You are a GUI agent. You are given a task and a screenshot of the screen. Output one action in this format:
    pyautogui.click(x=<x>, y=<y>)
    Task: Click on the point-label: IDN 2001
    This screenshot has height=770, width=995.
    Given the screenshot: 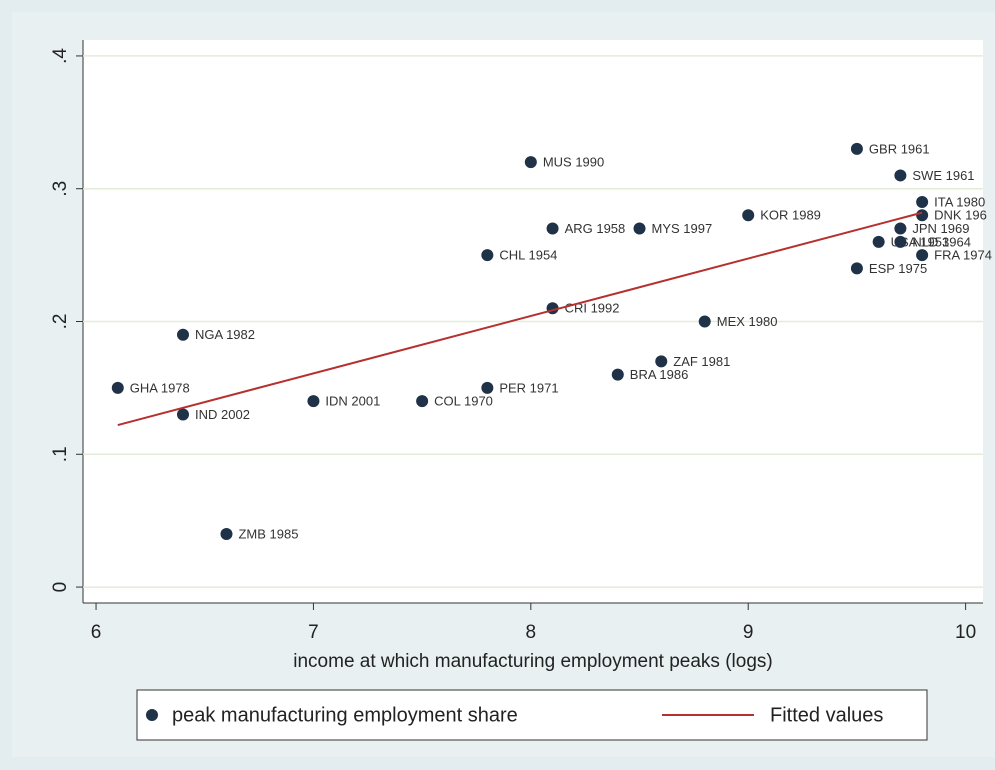 What is the action you would take?
    pyautogui.click(x=352, y=401)
    